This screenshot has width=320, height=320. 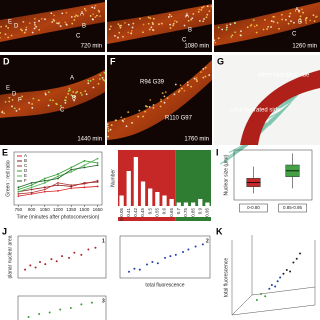 What do you see at coordinates (98, 209) in the screenshot?
I see `x-tick-label: 1650` at bounding box center [98, 209].